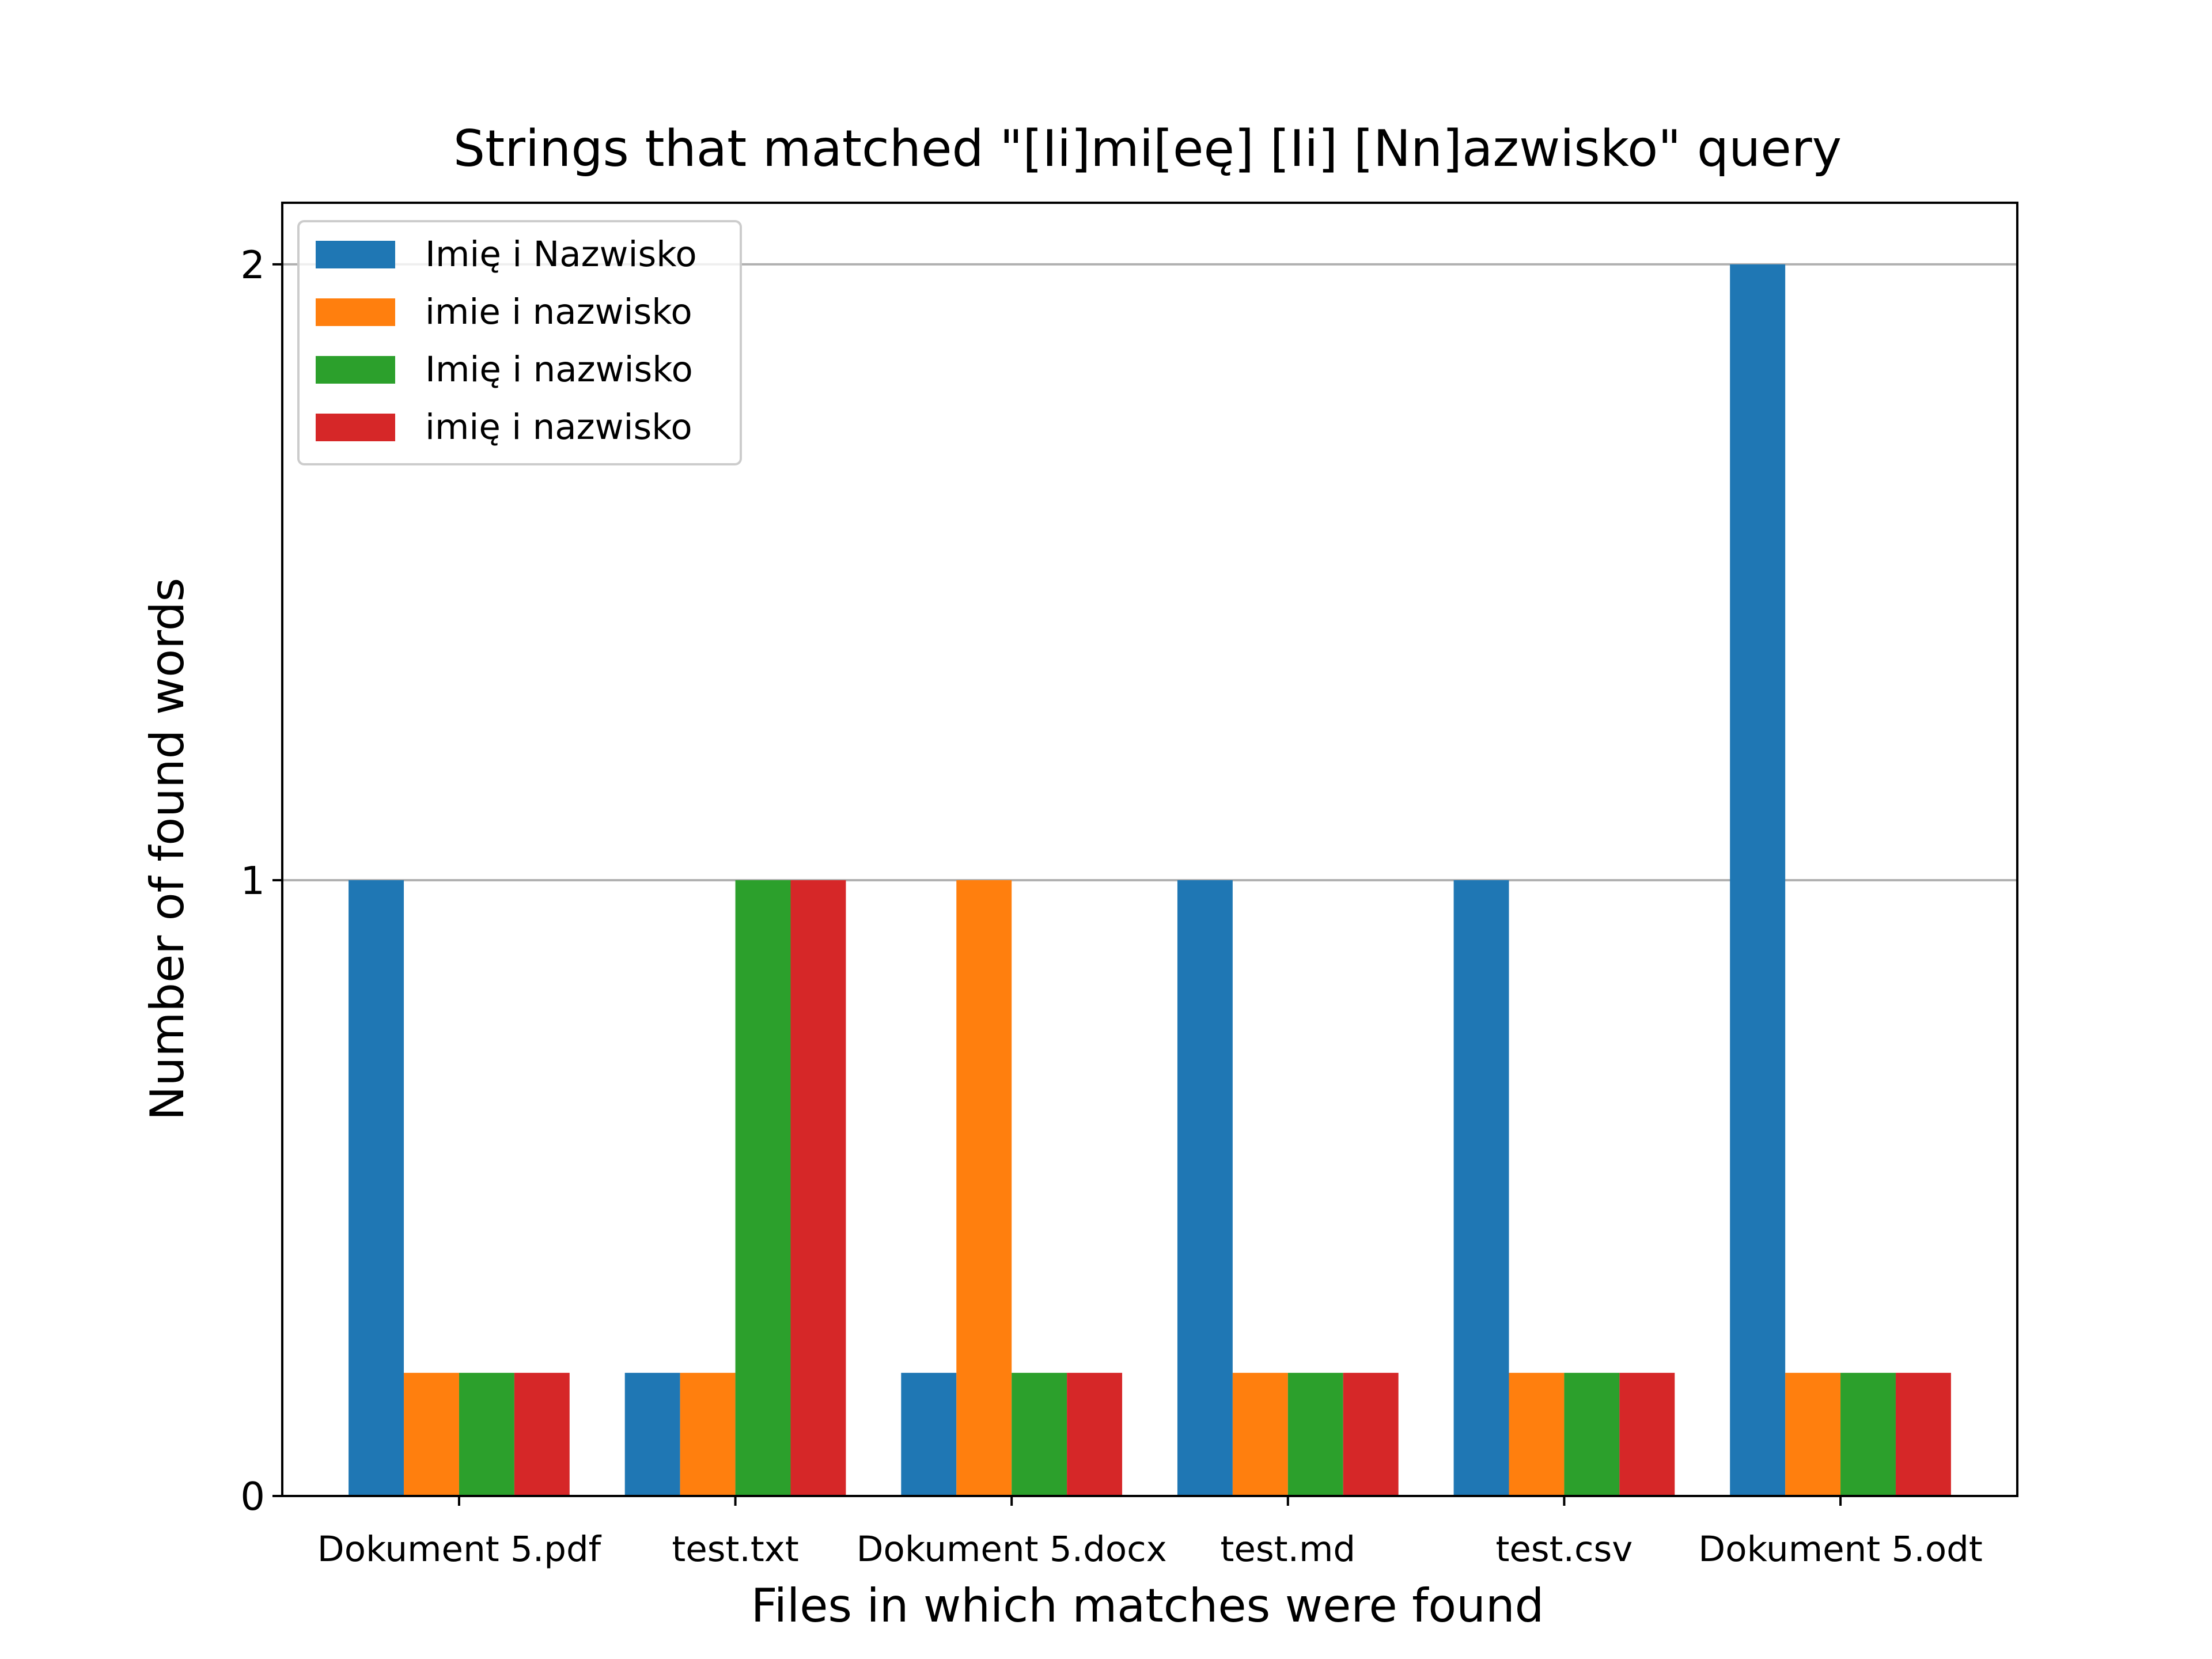 This screenshot has width=2212, height=1659. What do you see at coordinates (459, 1549) in the screenshot?
I see `x-tick-label: Dokument 5.pdf` at bounding box center [459, 1549].